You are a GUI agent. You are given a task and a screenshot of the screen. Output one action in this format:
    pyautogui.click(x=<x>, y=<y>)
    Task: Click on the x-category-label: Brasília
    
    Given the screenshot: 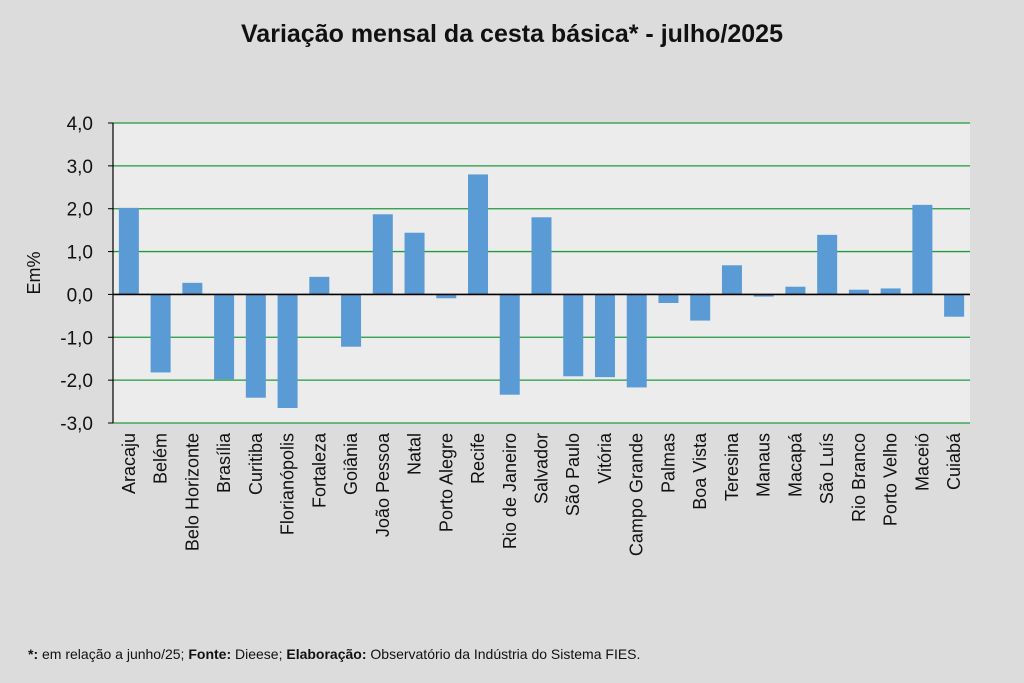 What is the action you would take?
    pyautogui.click(x=224, y=462)
    